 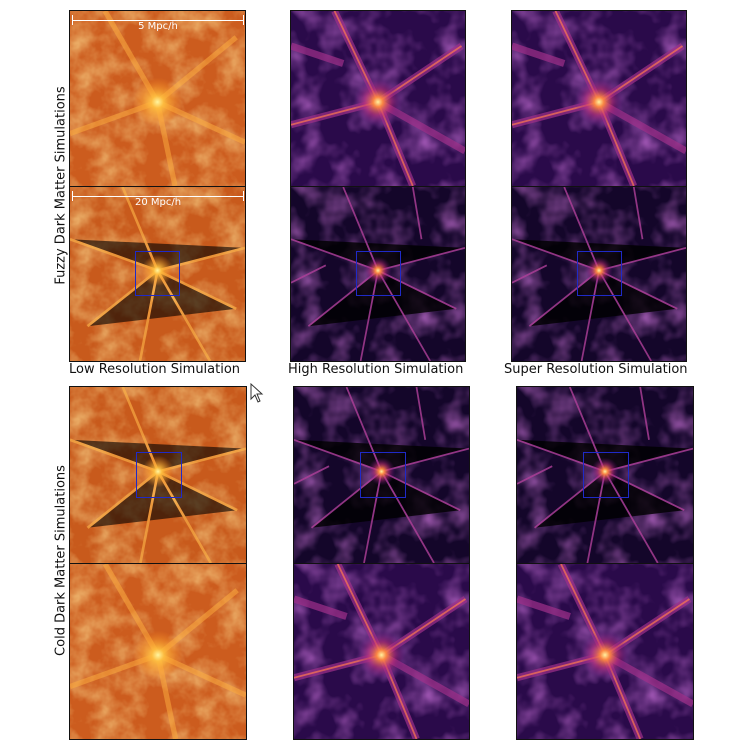 What do you see at coordinates (378, 98) in the screenshot?
I see `fdm-high-res-zoom-panel` at bounding box center [378, 98].